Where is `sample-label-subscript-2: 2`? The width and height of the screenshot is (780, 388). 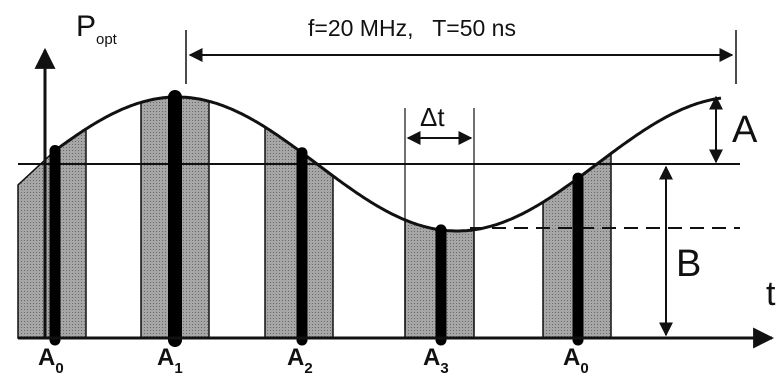 sample-label-subscript-2: 2 is located at coordinates (308, 368).